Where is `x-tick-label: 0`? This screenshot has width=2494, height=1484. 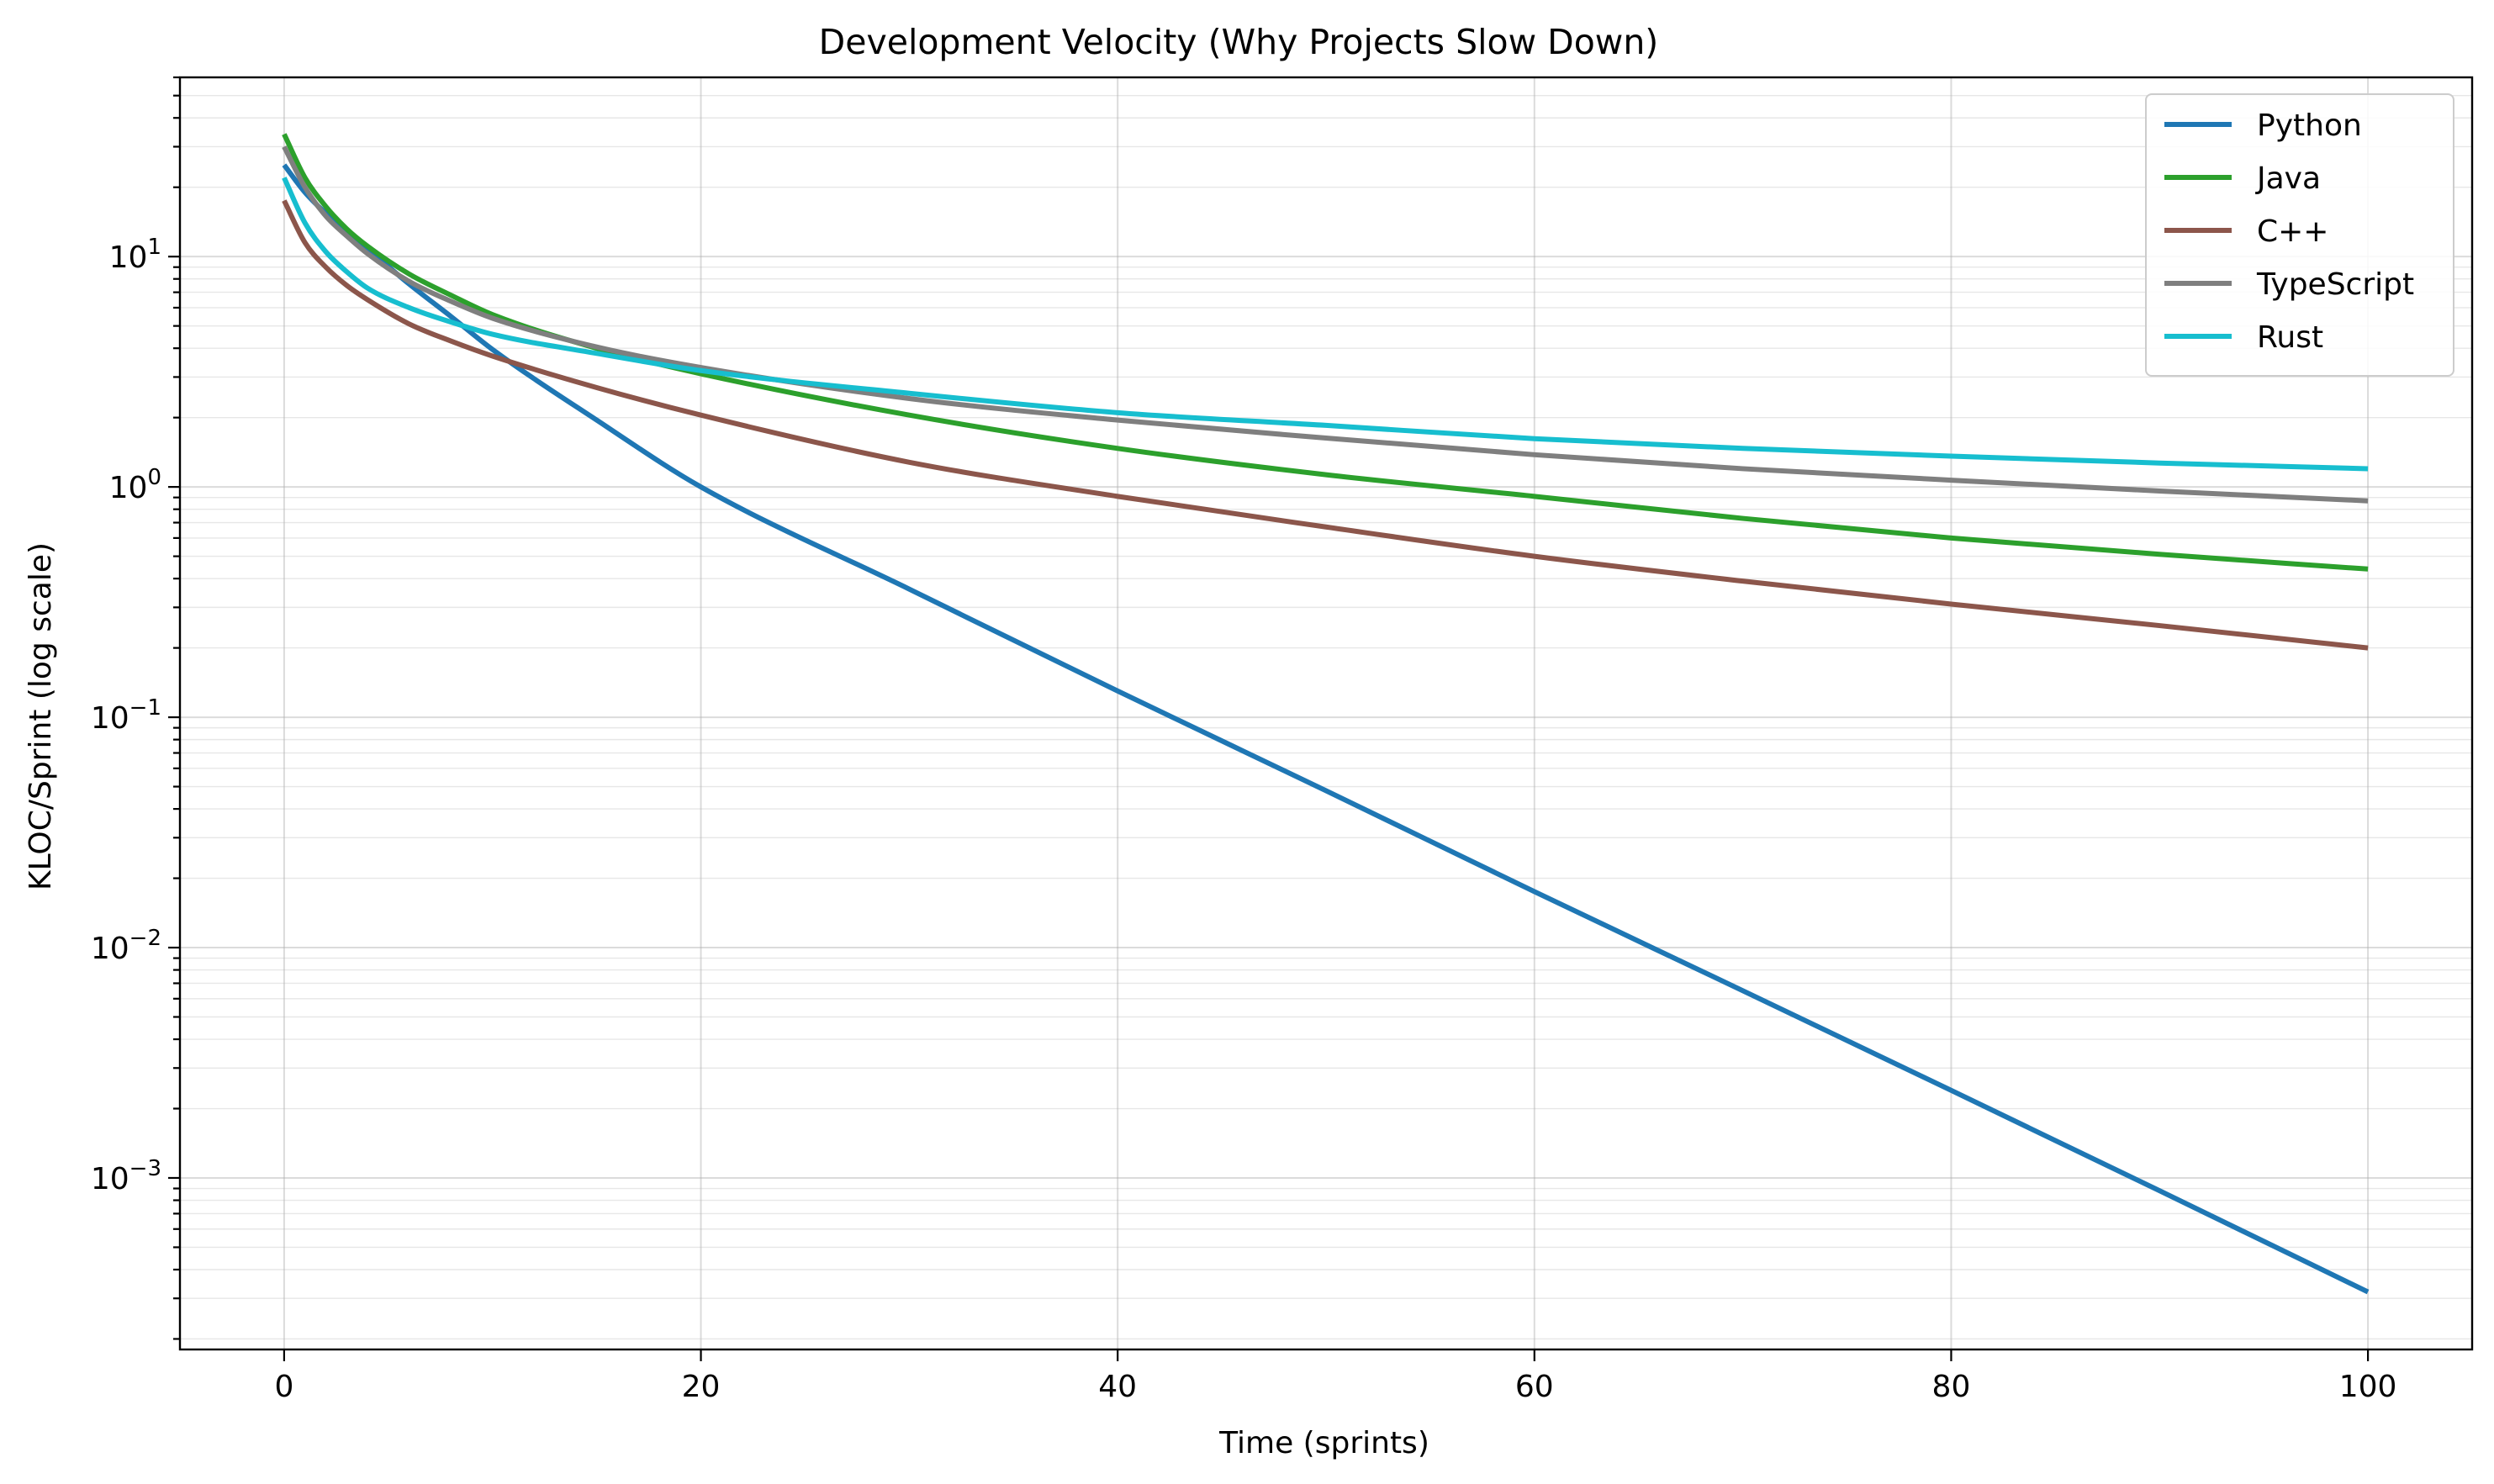
x-tick-label: 0 is located at coordinates (284, 1387).